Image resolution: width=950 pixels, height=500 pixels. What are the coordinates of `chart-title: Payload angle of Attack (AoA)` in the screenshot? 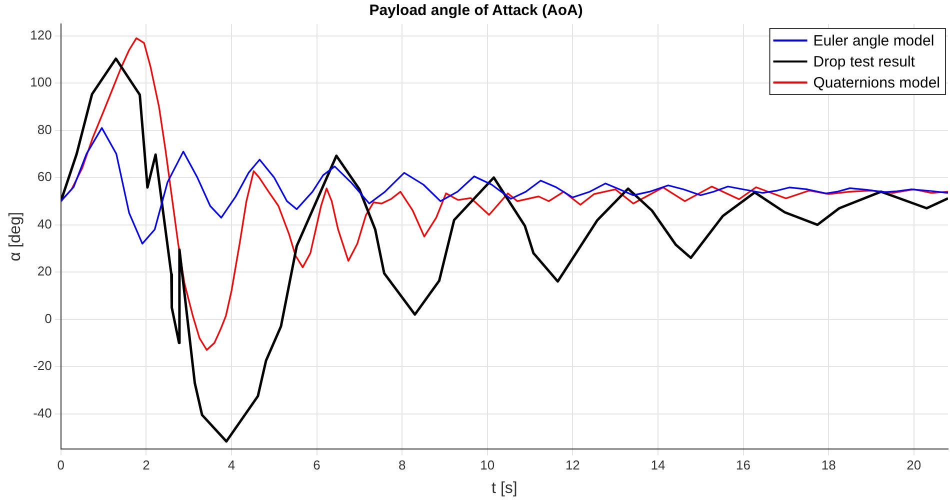 It's located at (476, 11).